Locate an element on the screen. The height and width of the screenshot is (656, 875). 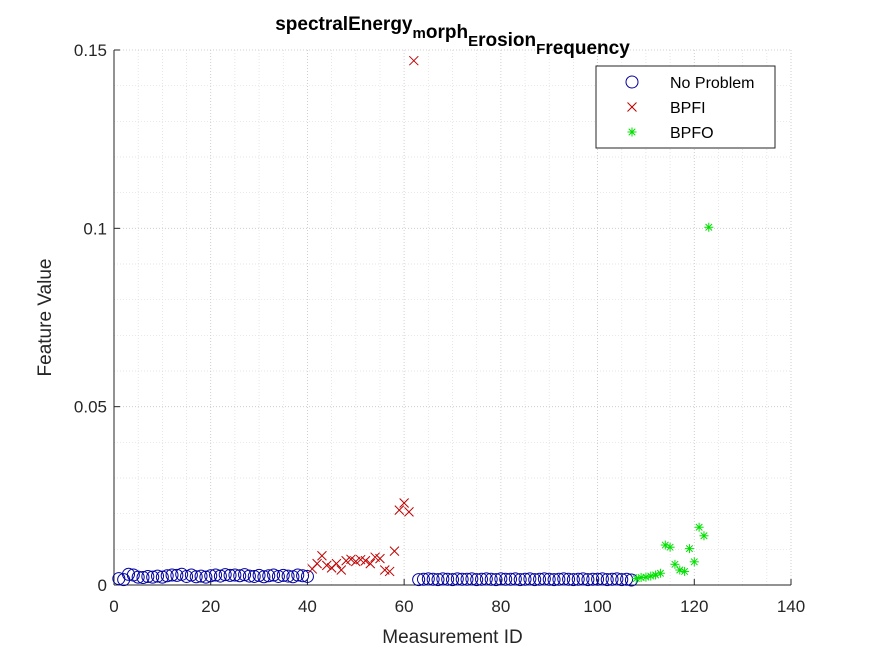
legend-label: BPFI is located at coordinates (688, 108).